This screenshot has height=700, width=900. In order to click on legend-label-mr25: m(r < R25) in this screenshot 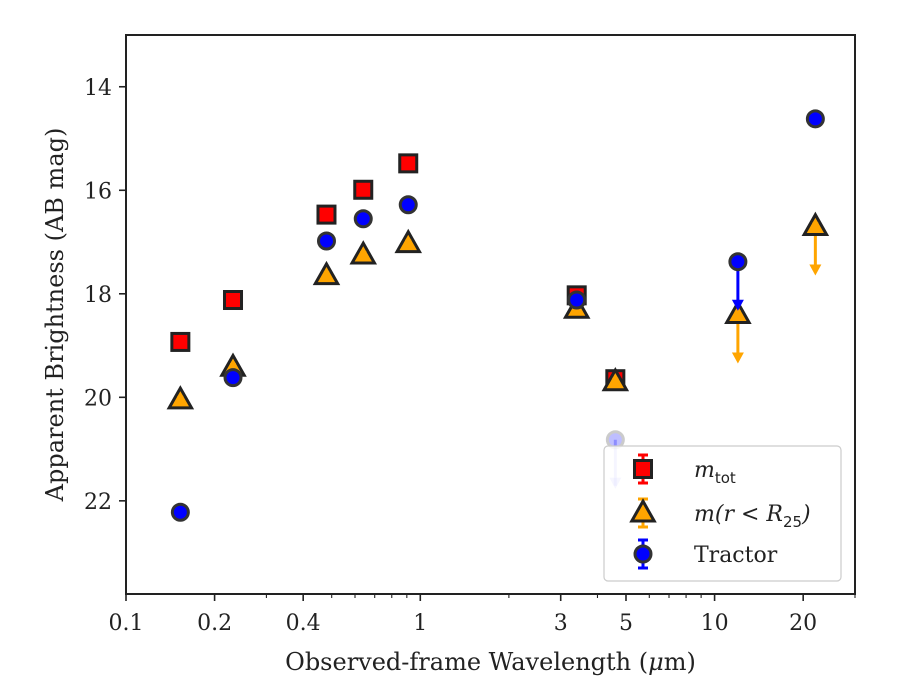, I will do `click(752, 516)`.